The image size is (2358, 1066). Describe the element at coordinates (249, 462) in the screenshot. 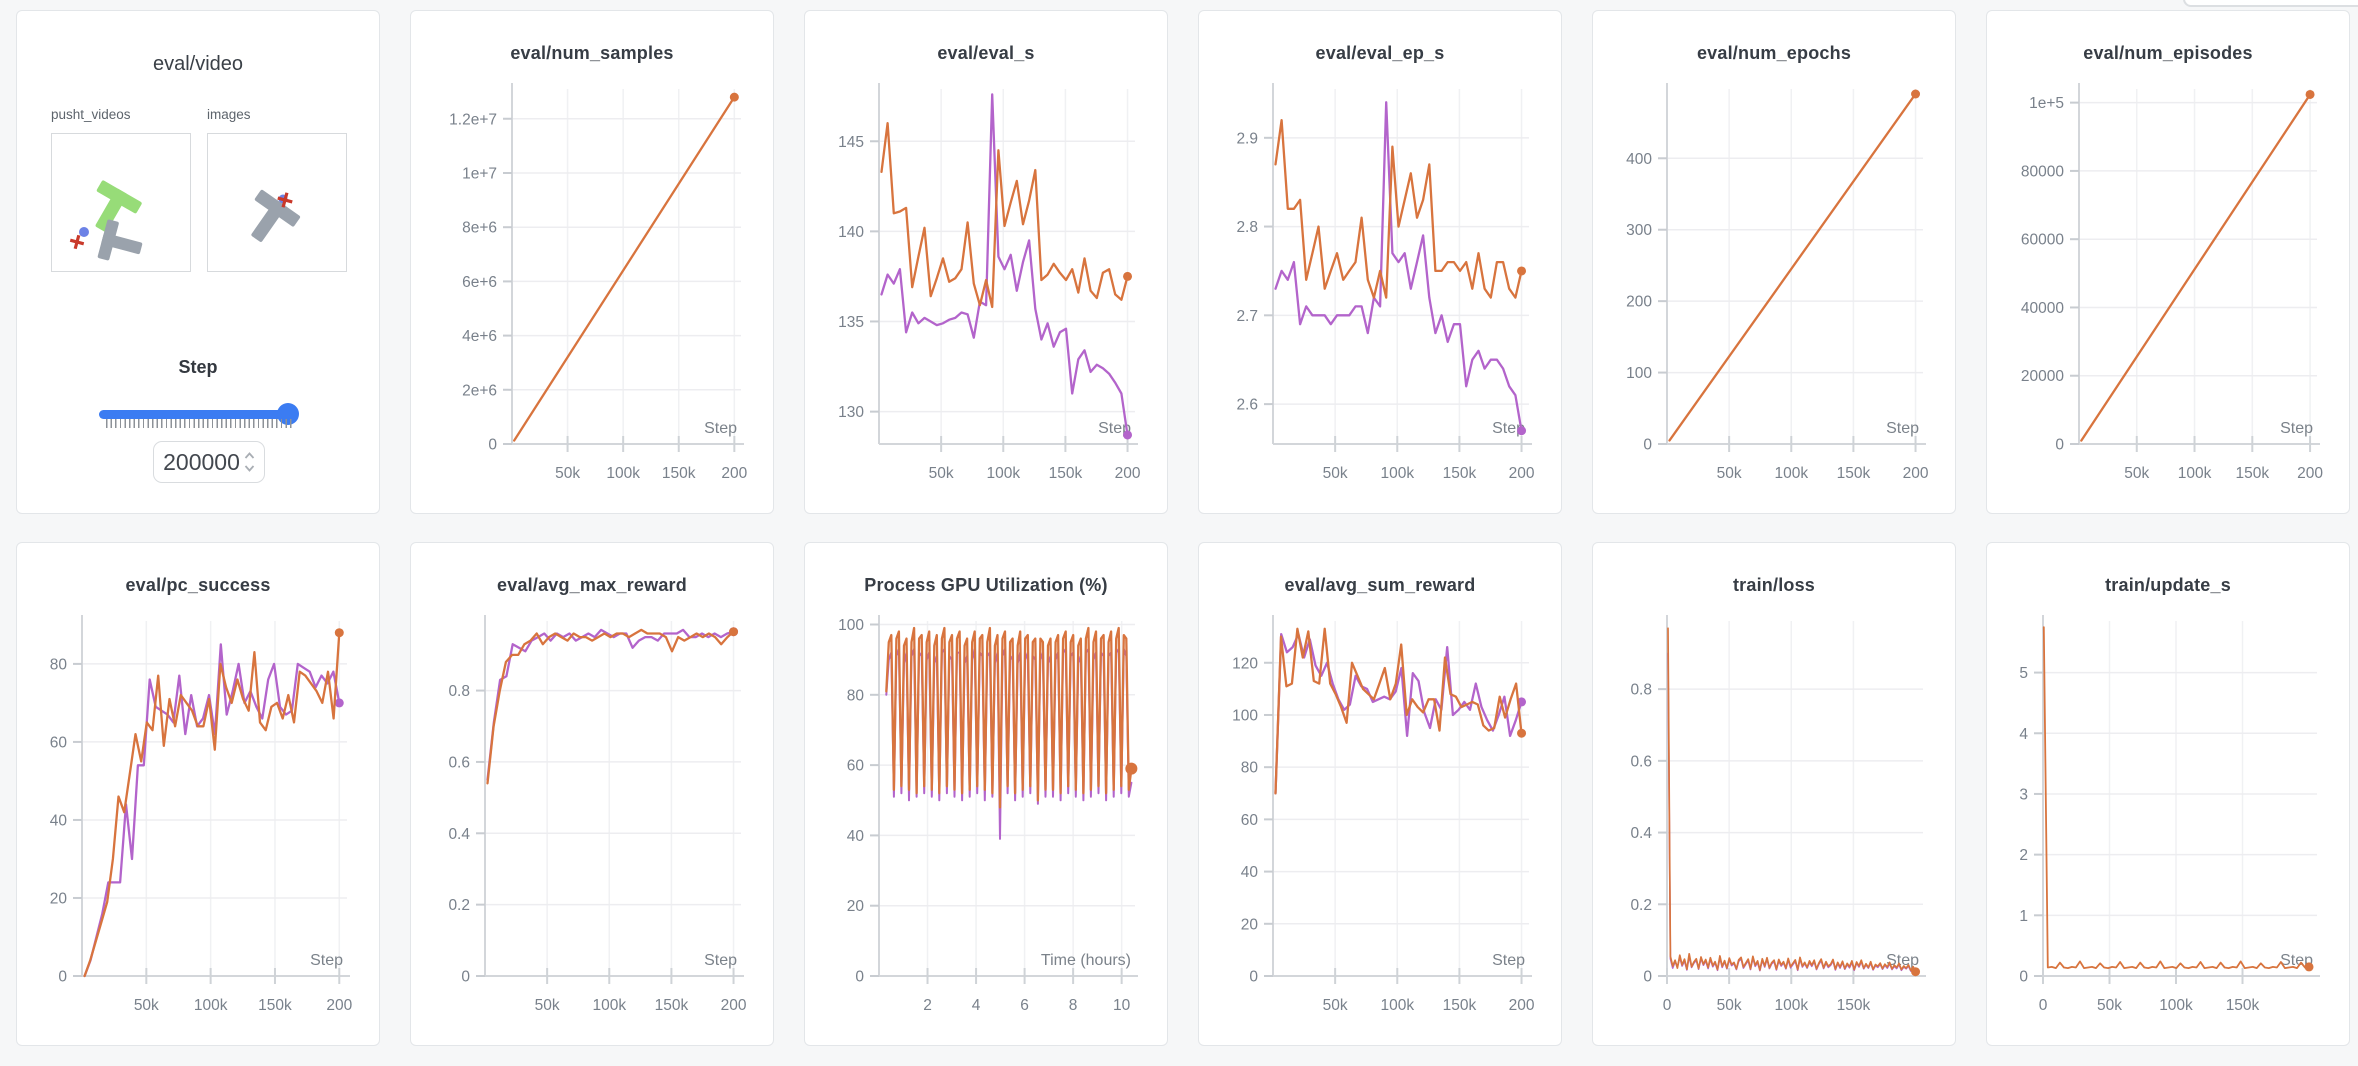

I see `stepper-arrows-icon` at that location.